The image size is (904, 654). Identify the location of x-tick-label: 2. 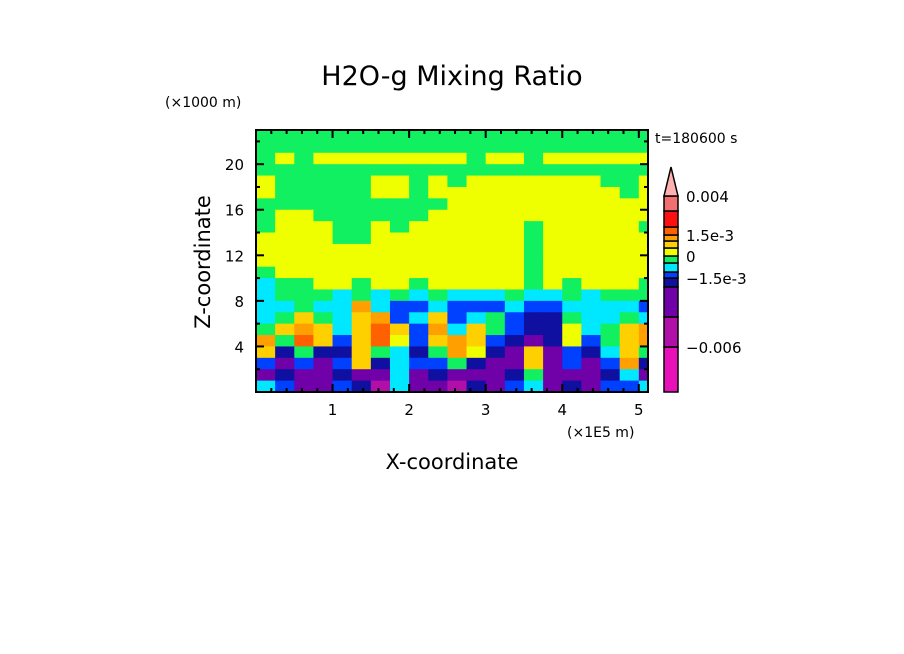
(409, 410).